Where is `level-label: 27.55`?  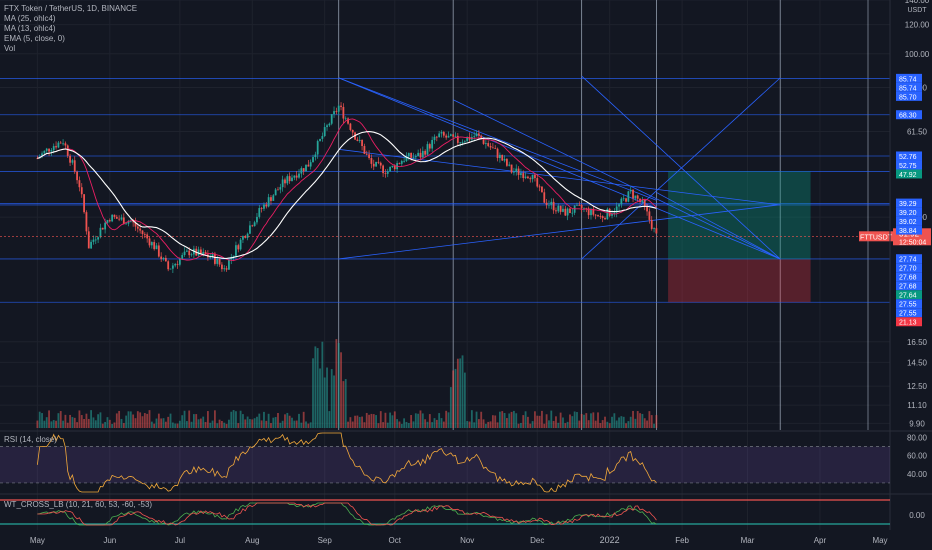
level-label: 27.55 is located at coordinates (908, 314).